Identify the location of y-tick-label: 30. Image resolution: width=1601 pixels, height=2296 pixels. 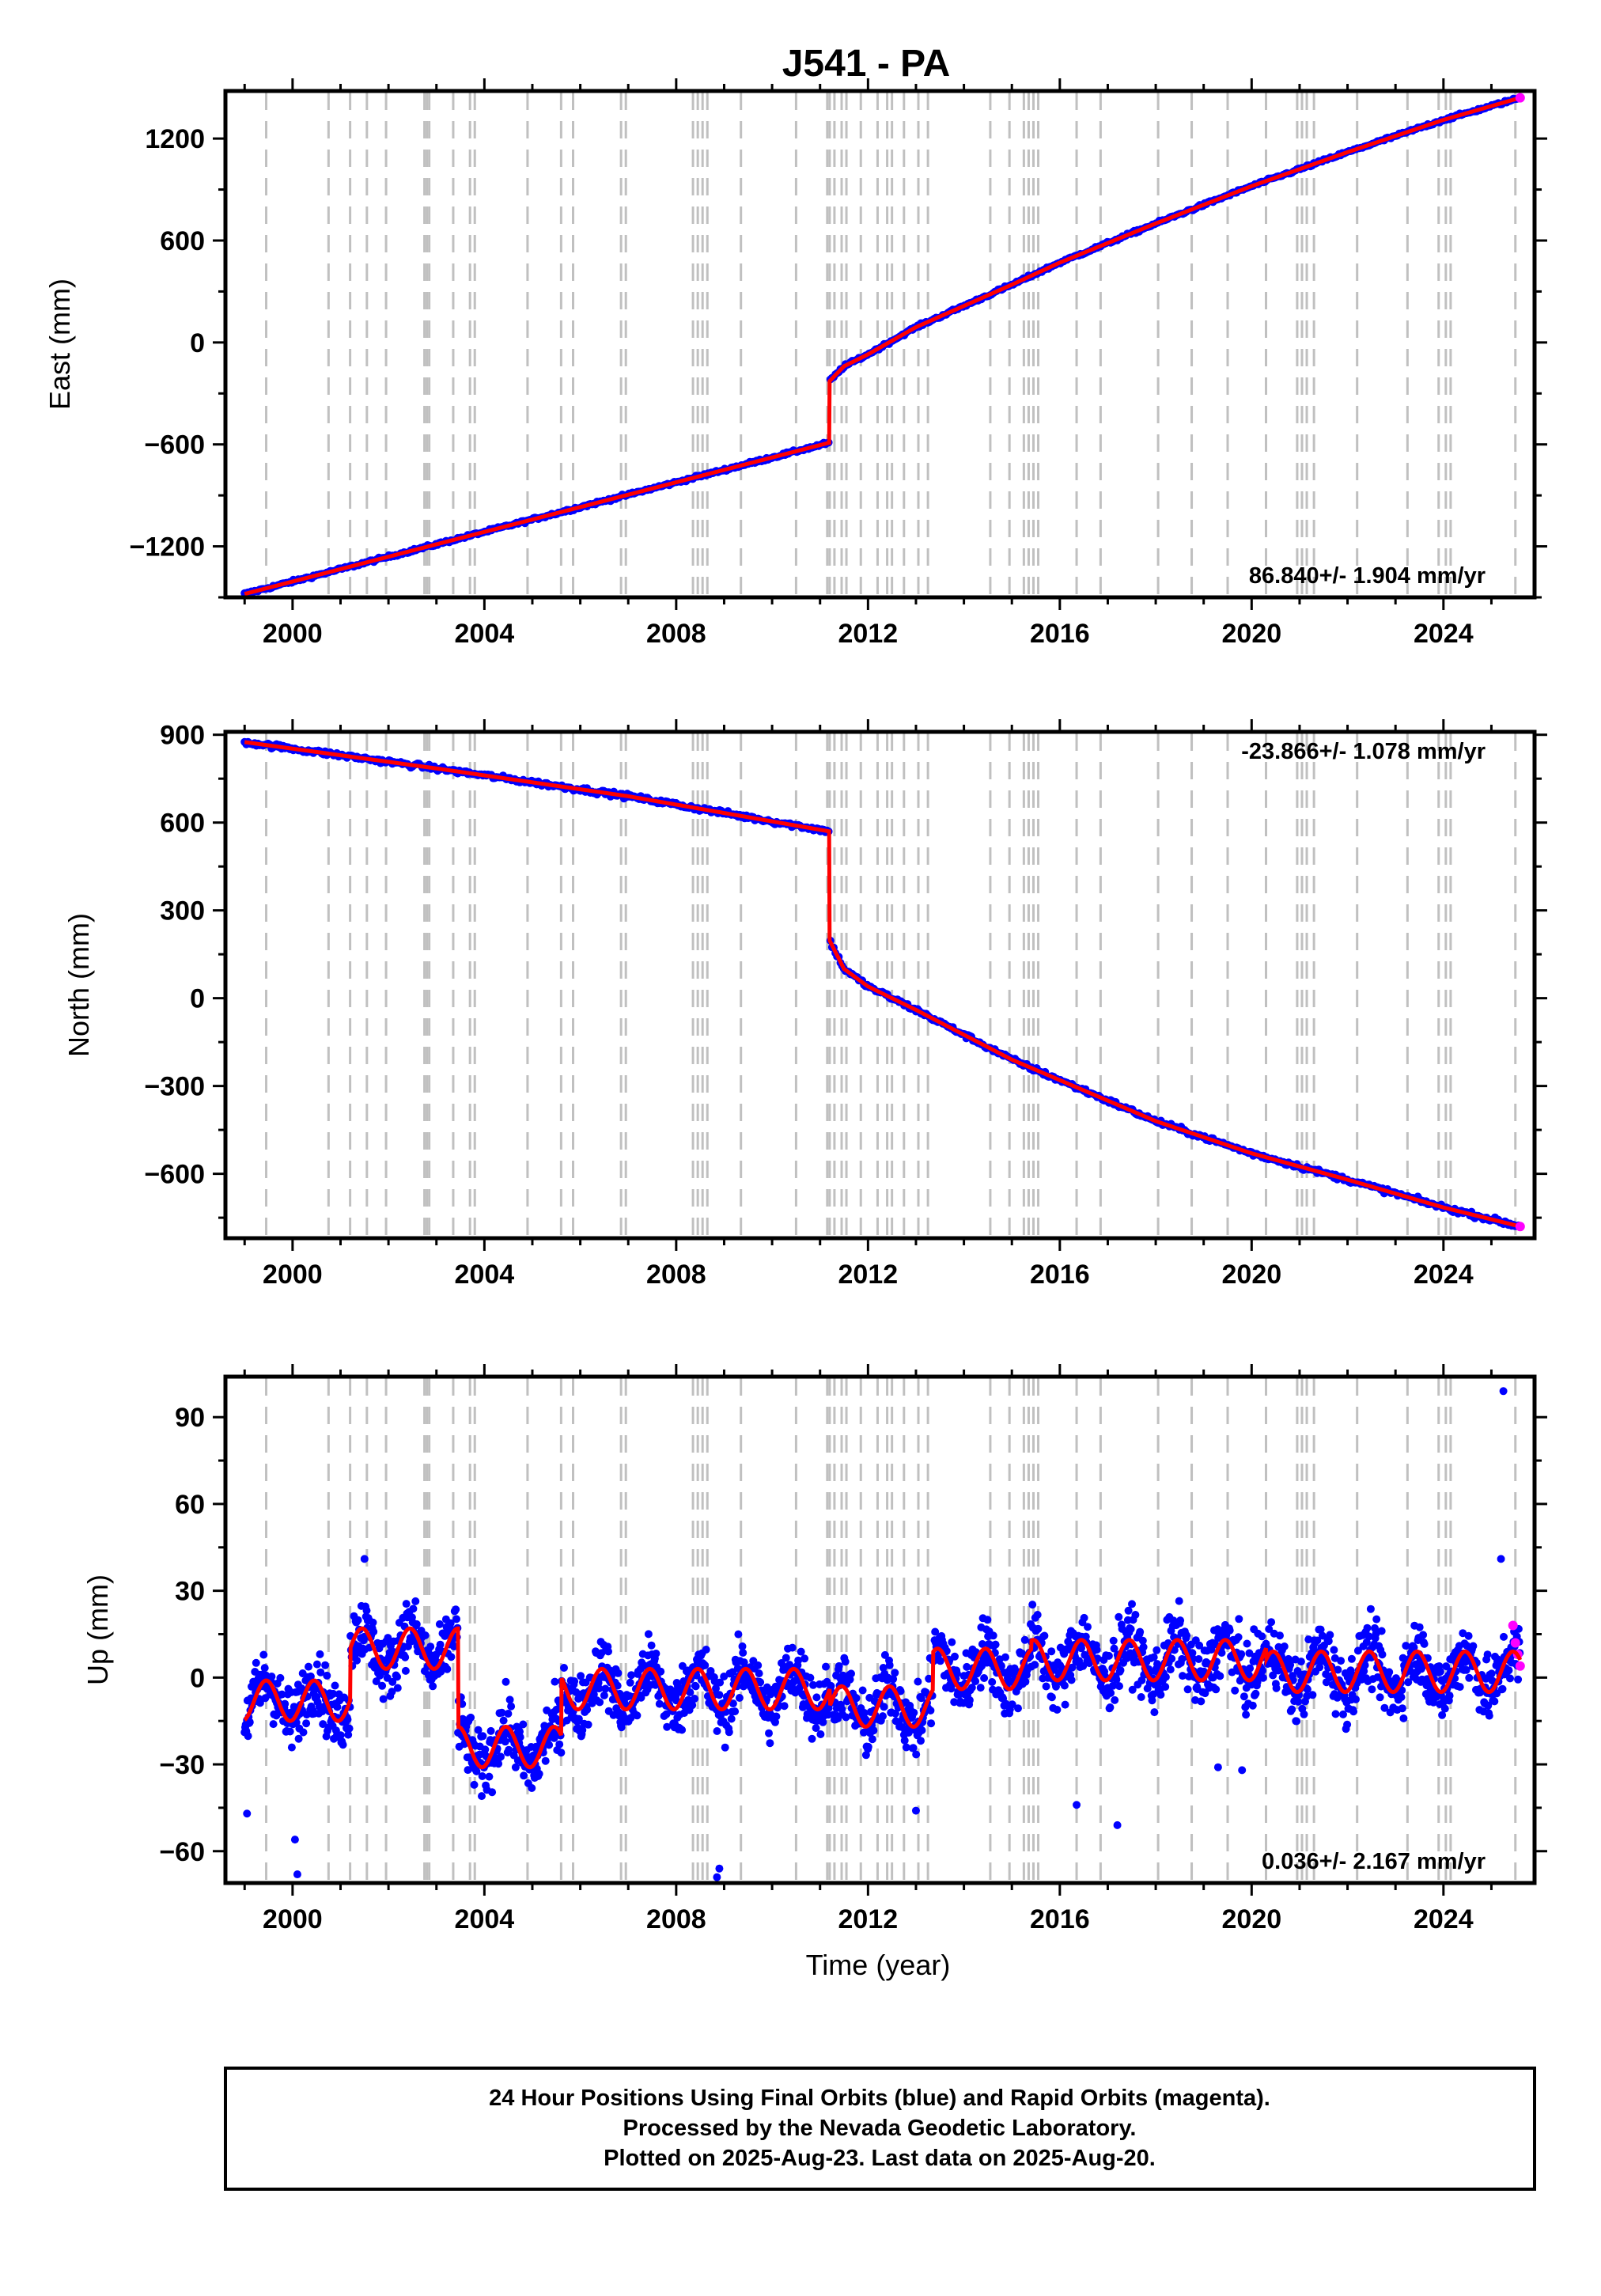
(190, 1592).